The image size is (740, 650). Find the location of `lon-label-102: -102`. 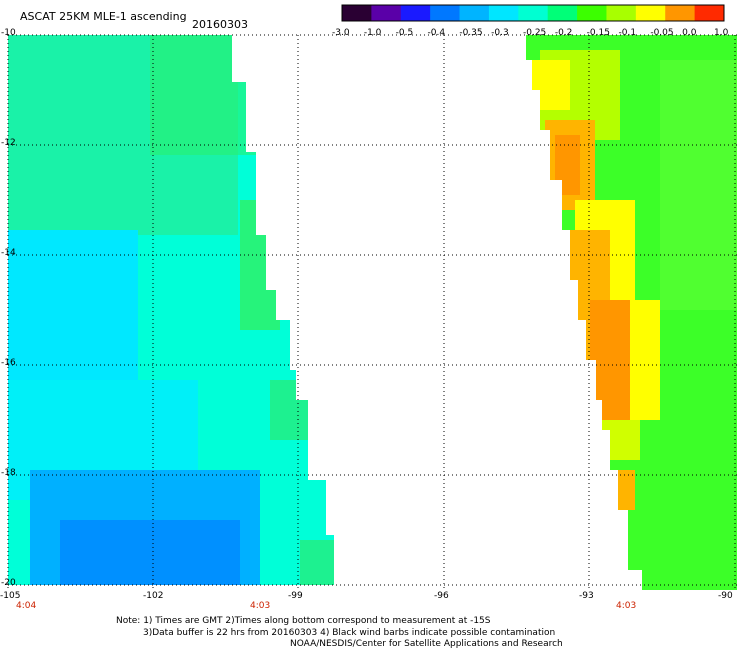

lon-label-102: -102 is located at coordinates (153, 596).